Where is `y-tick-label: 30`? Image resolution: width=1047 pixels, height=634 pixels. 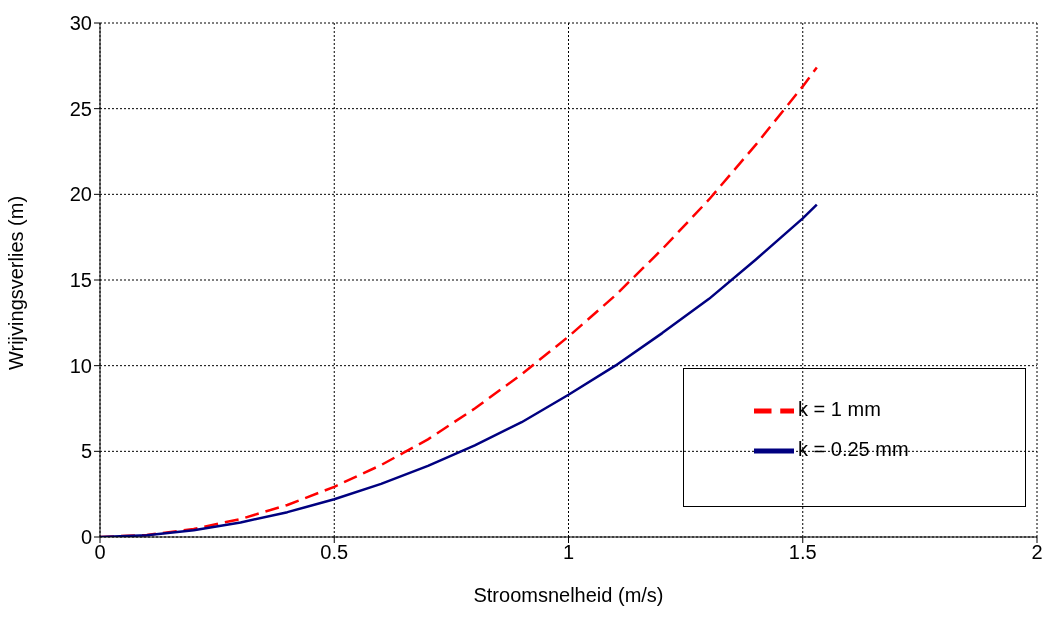
y-tick-label: 30 is located at coordinates (80, 23).